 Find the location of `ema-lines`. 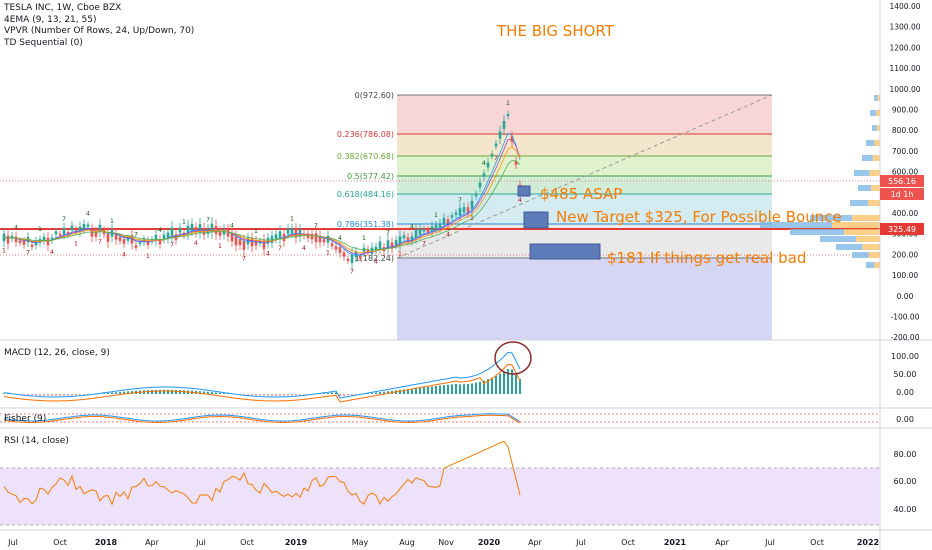

ema-lines is located at coordinates (262, 194).